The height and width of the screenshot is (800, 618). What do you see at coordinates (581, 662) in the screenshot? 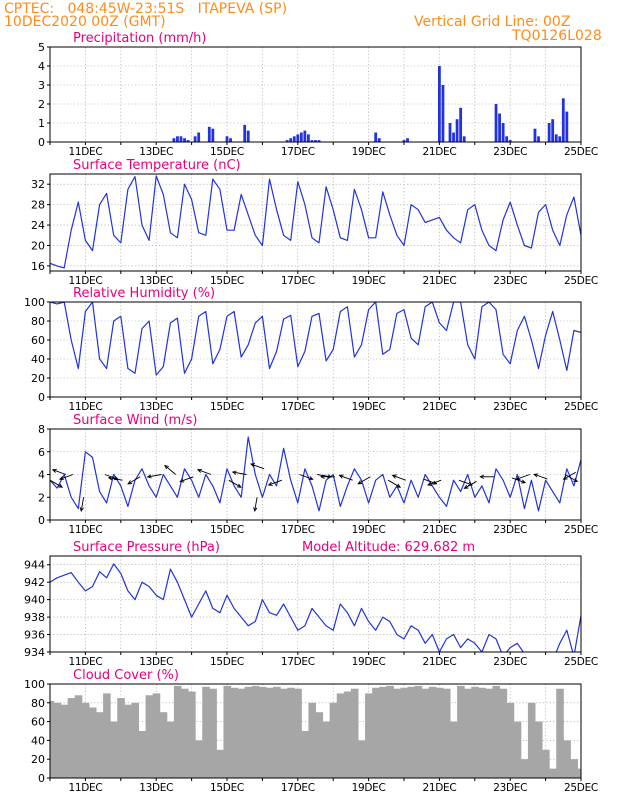
I see `pressure-date-label: 25DEC` at bounding box center [581, 662].